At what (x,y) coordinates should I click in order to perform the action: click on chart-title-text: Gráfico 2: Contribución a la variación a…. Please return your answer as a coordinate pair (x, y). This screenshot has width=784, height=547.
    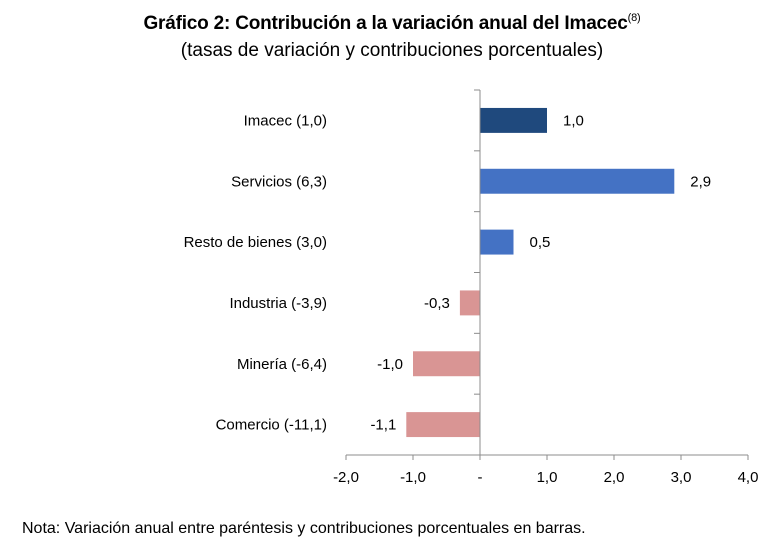
    Looking at the image, I should click on (385, 23).